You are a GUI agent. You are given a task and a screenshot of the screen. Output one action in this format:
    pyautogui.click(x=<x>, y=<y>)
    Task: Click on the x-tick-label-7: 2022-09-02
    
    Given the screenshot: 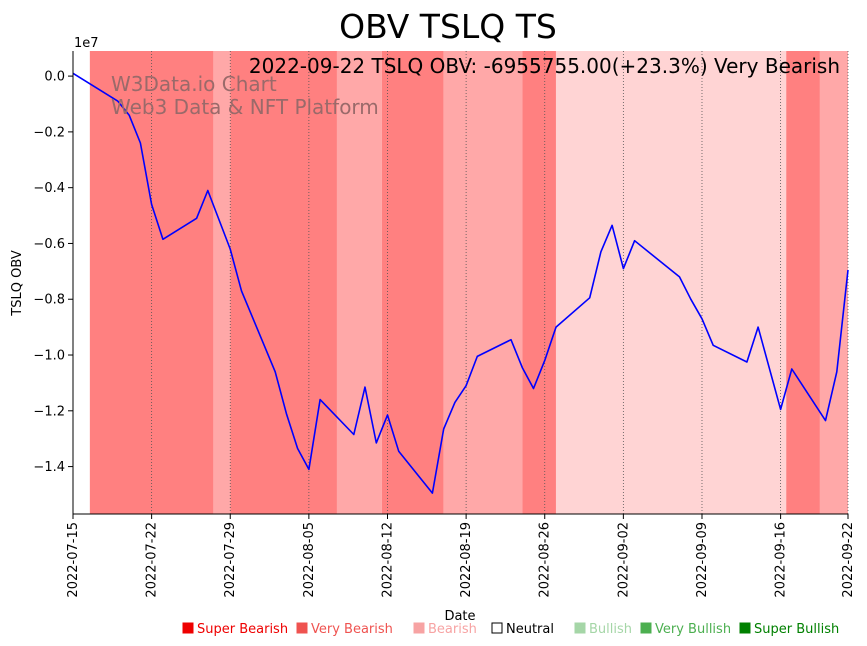 What is the action you would take?
    pyautogui.click(x=623, y=560)
    